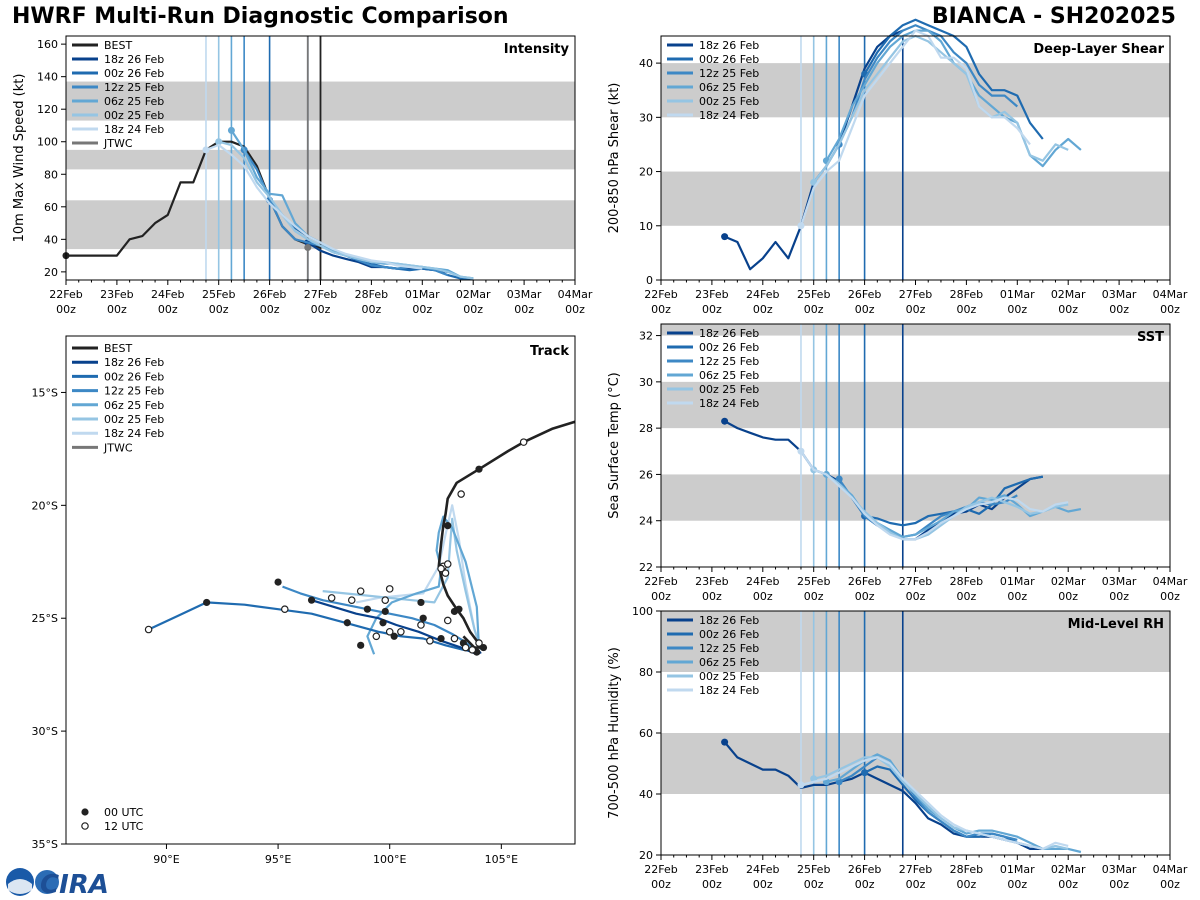  I want to click on intensity-legend-label: 06z 25 Feb, so click(134, 101).